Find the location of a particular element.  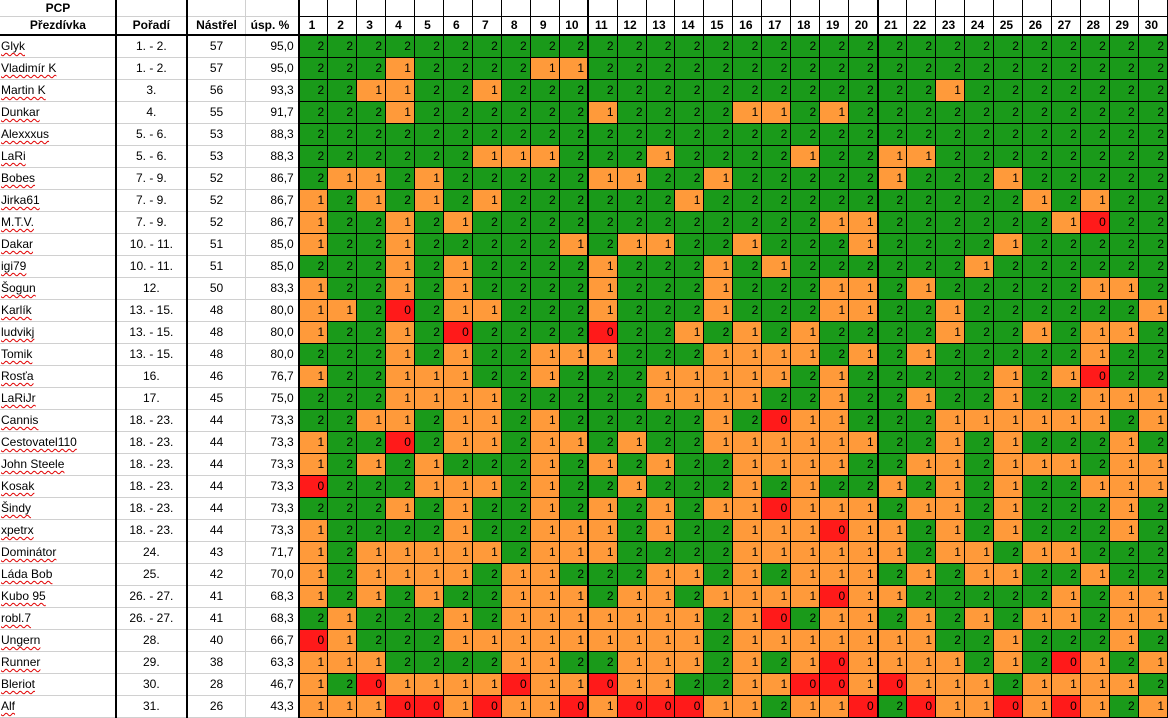

header-round-6: 6 is located at coordinates (458, 26).